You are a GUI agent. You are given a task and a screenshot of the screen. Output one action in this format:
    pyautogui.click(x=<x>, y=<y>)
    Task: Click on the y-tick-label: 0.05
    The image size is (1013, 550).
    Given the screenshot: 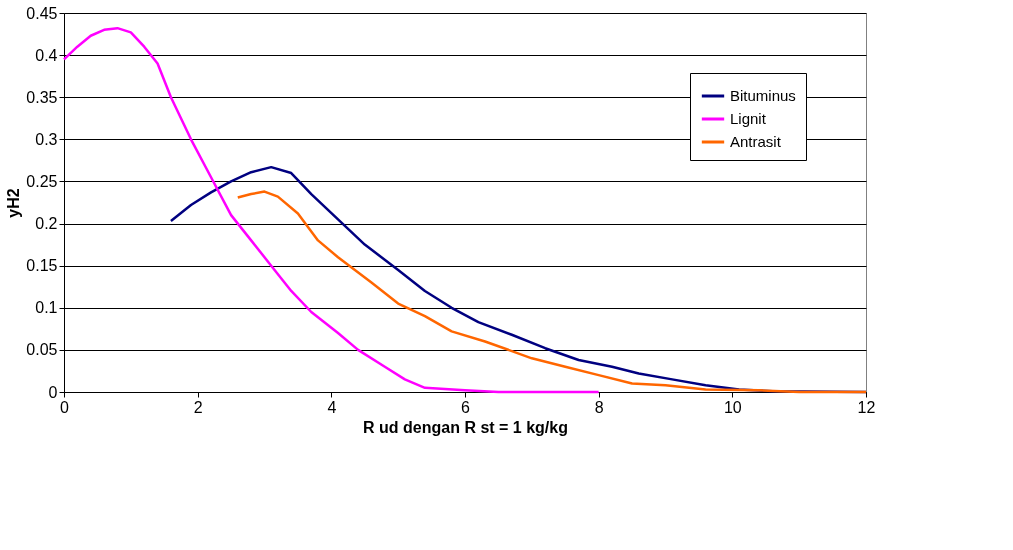 What is the action you would take?
    pyautogui.click(x=42, y=350)
    